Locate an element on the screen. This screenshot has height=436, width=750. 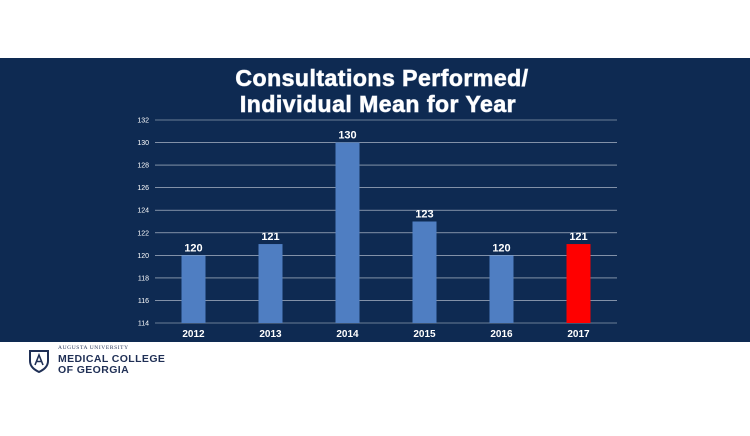
bar-2013 is located at coordinates (270, 283).